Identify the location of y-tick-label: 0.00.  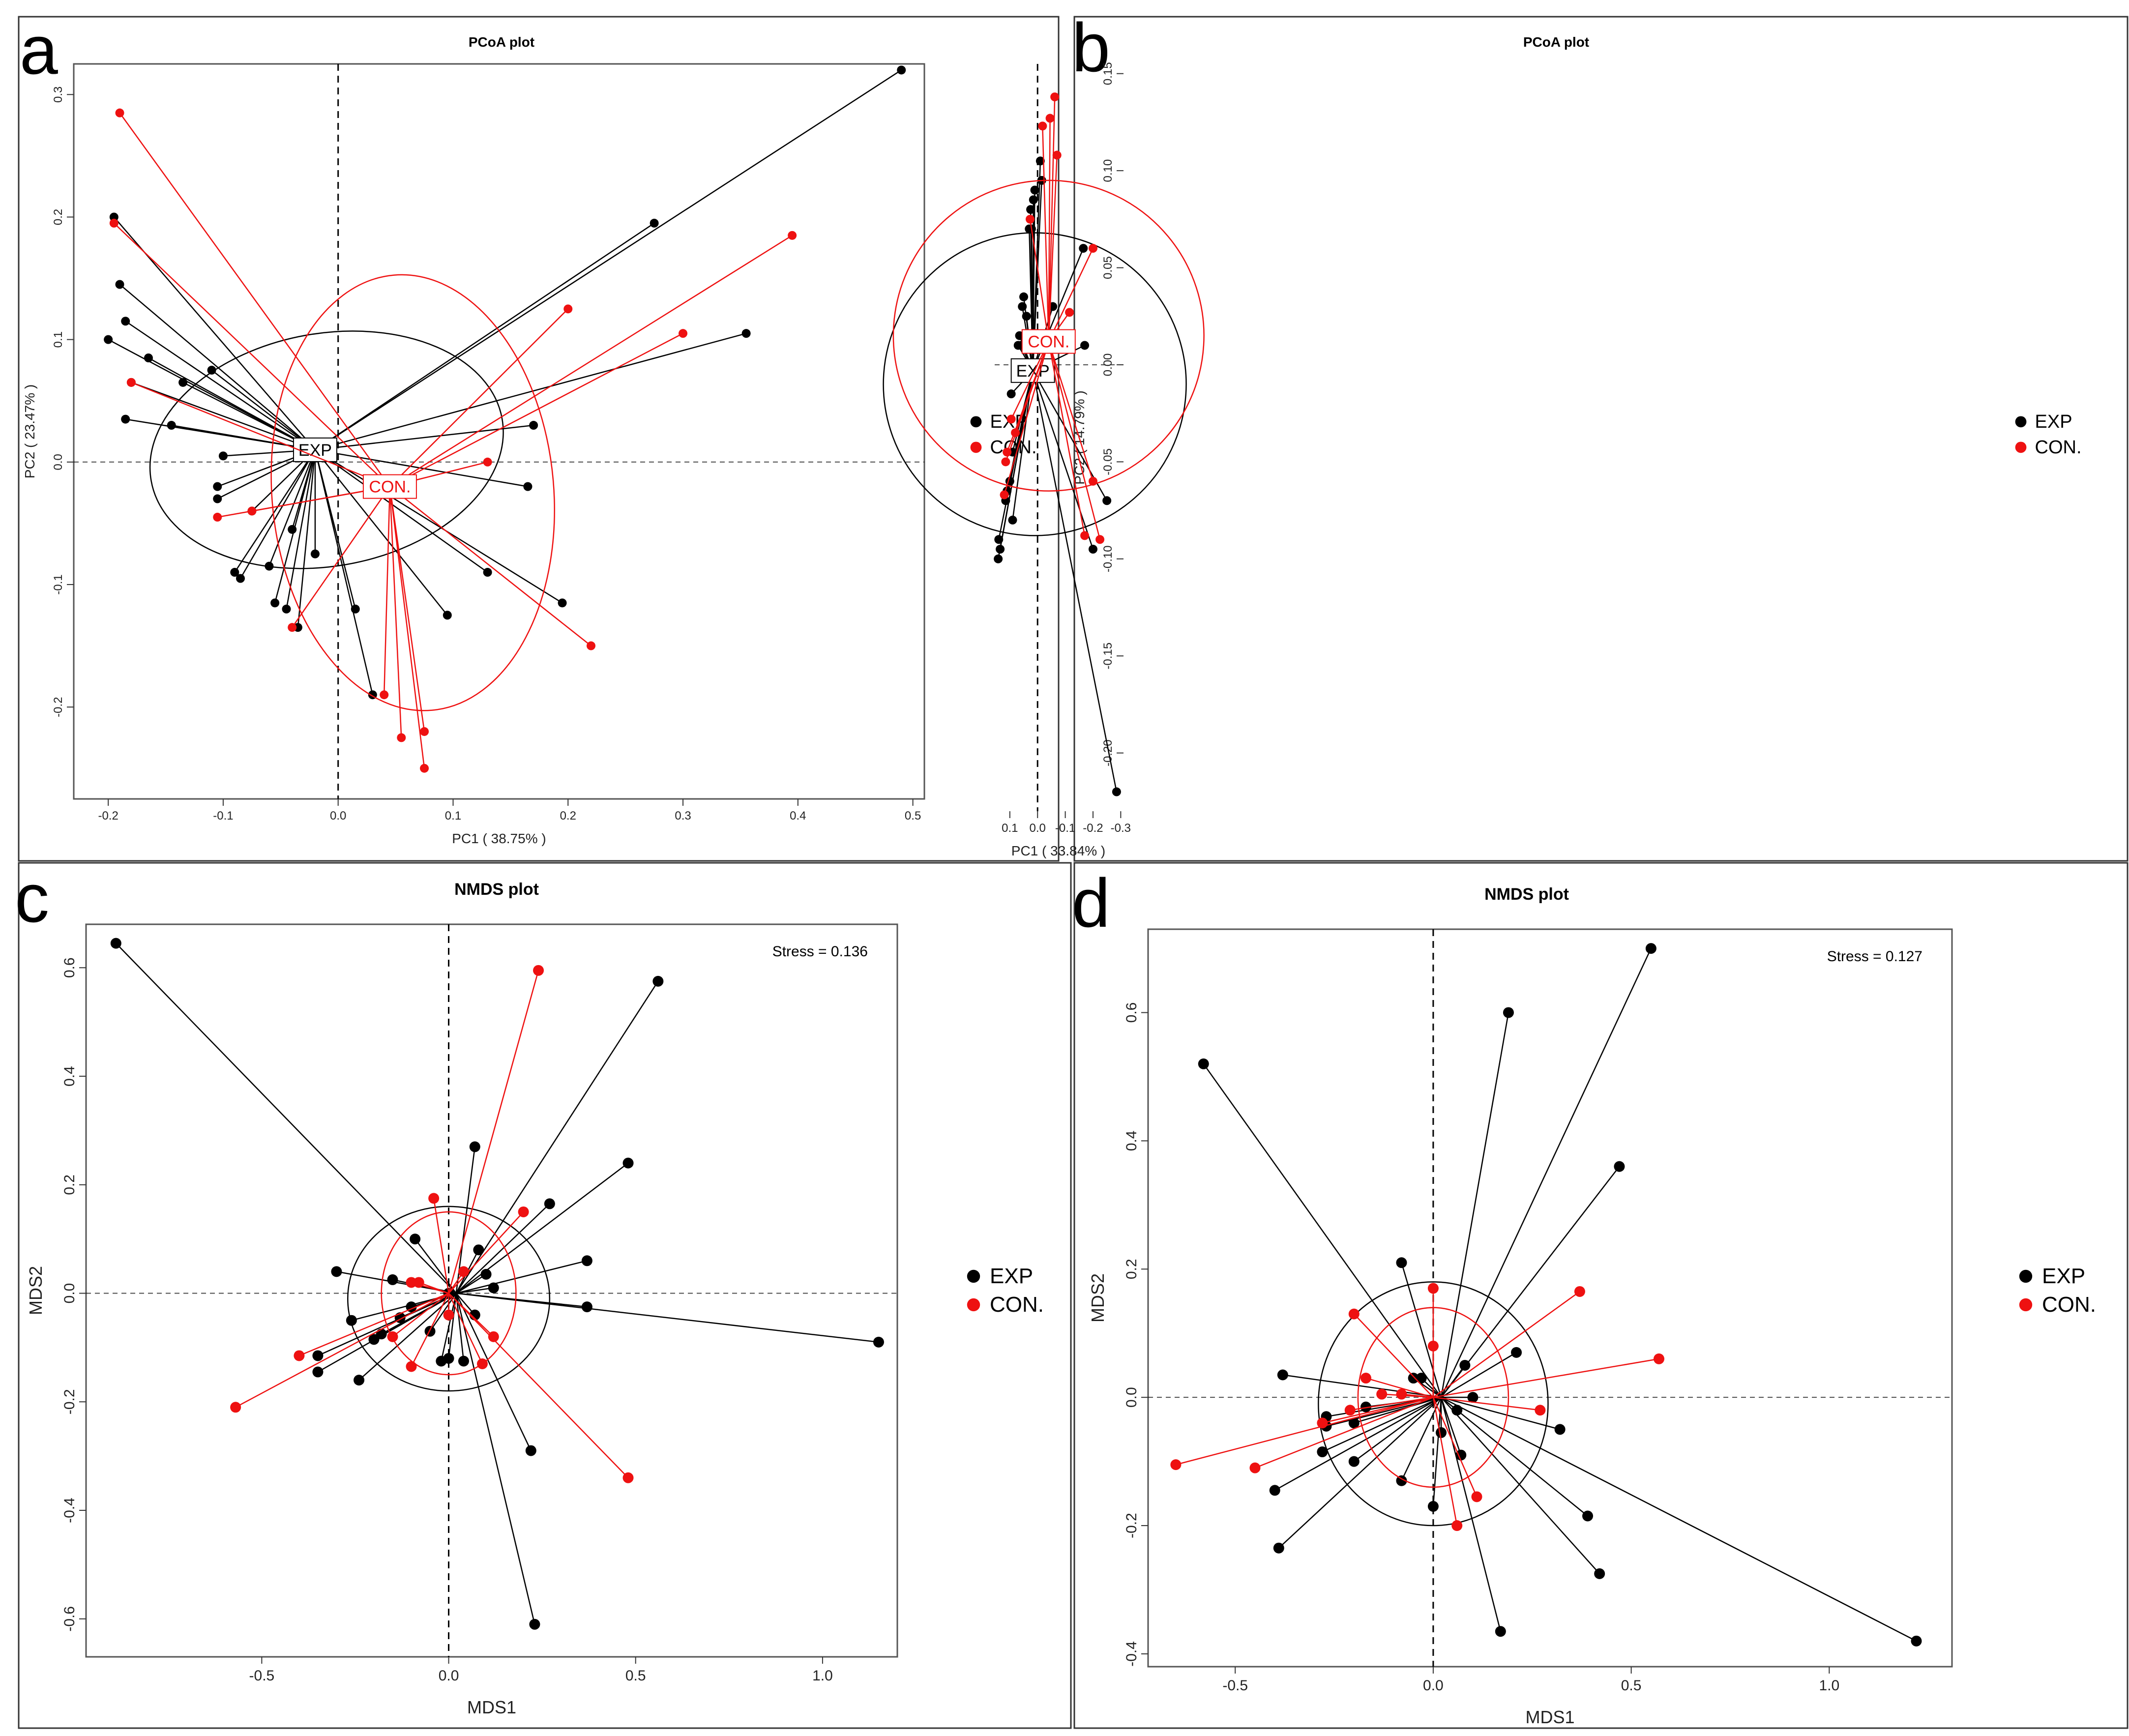
(1108, 365).